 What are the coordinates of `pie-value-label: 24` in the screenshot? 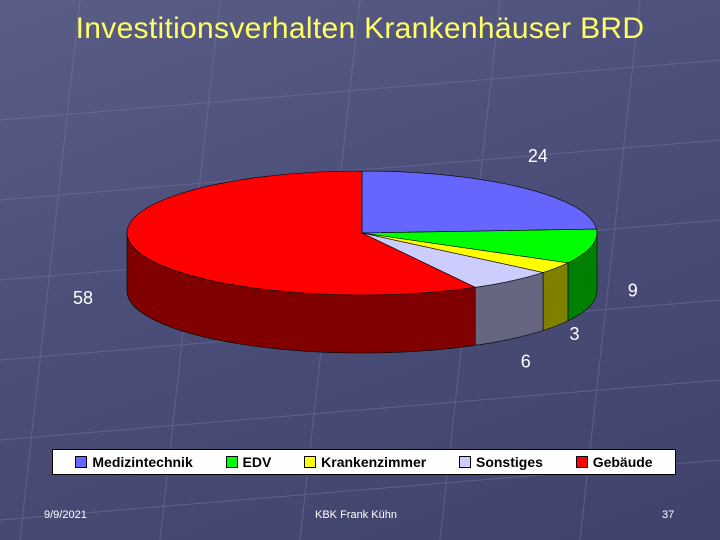 It's located at (538, 156).